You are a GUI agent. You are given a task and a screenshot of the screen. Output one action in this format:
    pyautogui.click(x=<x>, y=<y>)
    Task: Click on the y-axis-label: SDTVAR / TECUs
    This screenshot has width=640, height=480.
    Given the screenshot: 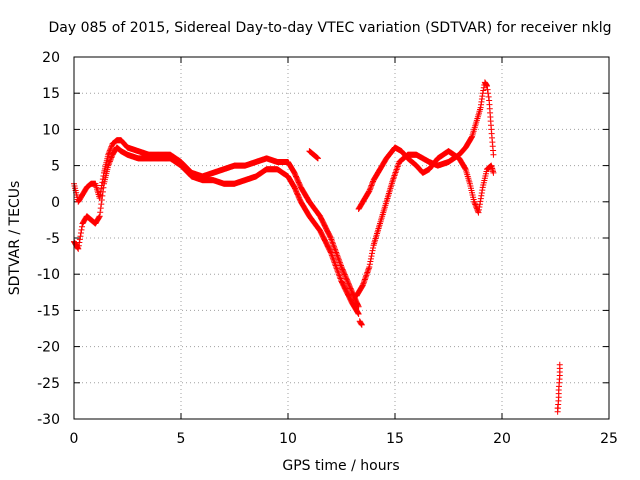 What is the action you would take?
    pyautogui.click(x=15, y=238)
    